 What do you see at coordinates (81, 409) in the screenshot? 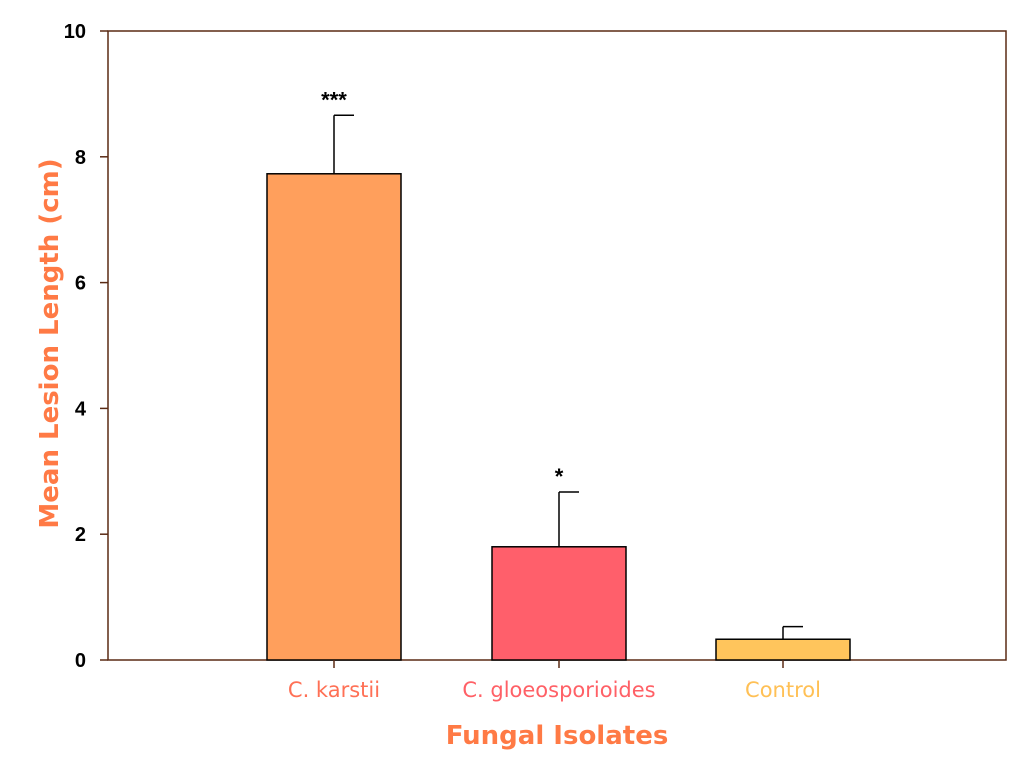
I see `y-tick-label: 4` at bounding box center [81, 409].